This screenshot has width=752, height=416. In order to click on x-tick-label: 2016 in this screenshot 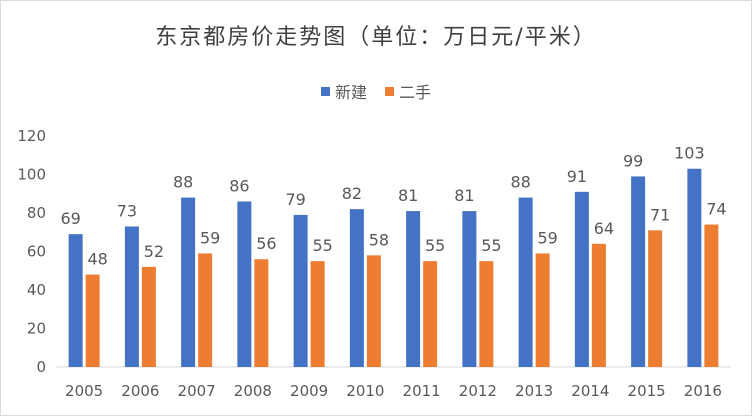, I will do `click(703, 391)`.